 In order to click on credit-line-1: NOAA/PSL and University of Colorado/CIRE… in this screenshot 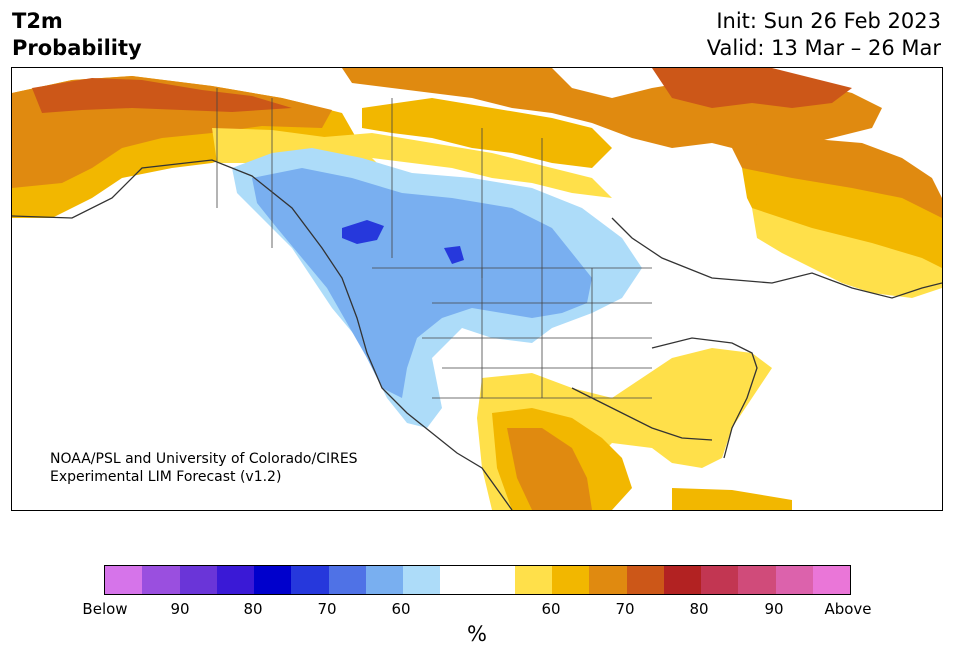, I will do `click(204, 459)`.